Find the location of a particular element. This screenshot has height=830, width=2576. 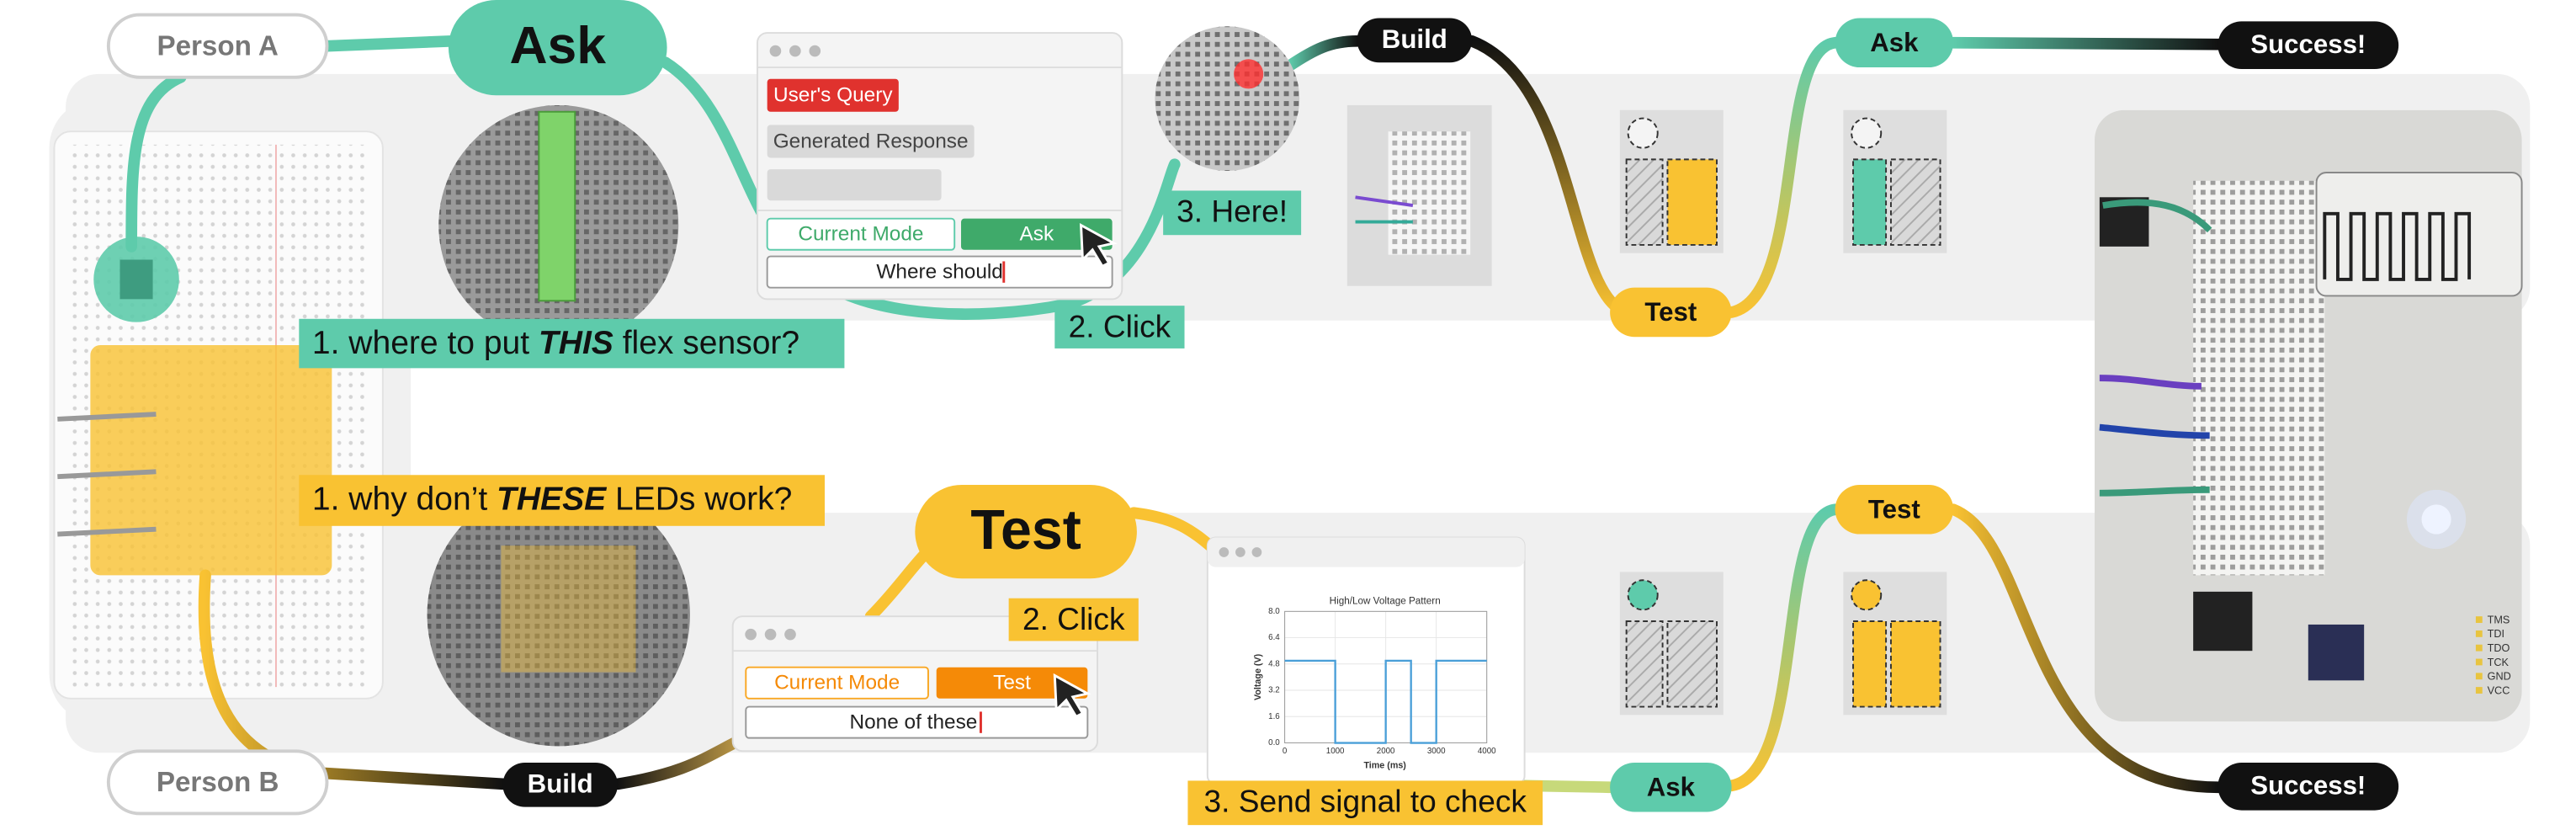

pin-label: TMS is located at coordinates (2499, 619).